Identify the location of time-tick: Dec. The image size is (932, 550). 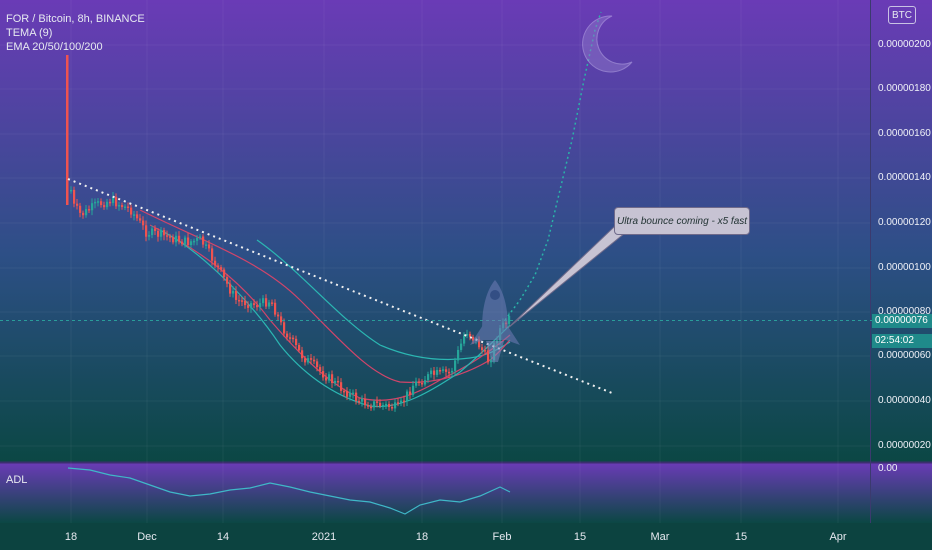
(147, 537).